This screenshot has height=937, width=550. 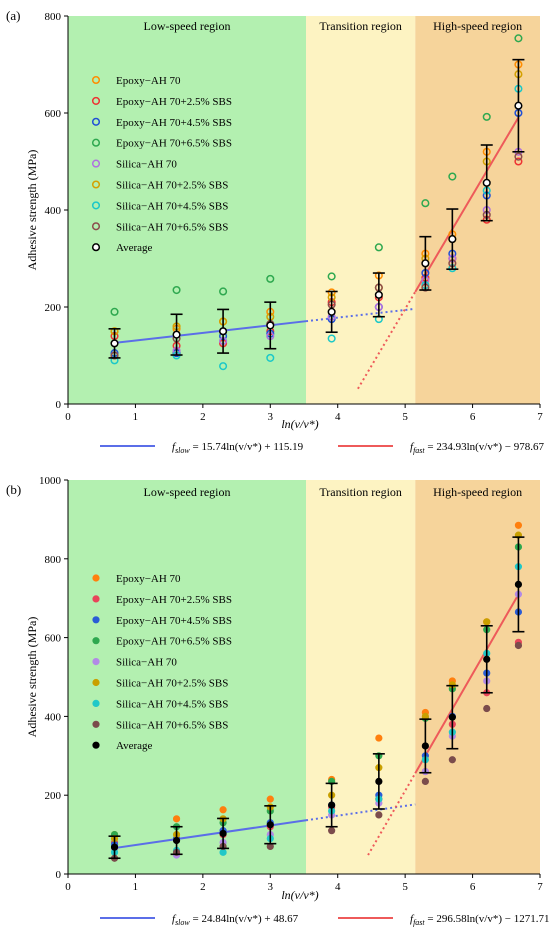 What do you see at coordinates (473, 887) in the screenshot?
I see `x-tick-label: 6` at bounding box center [473, 887].